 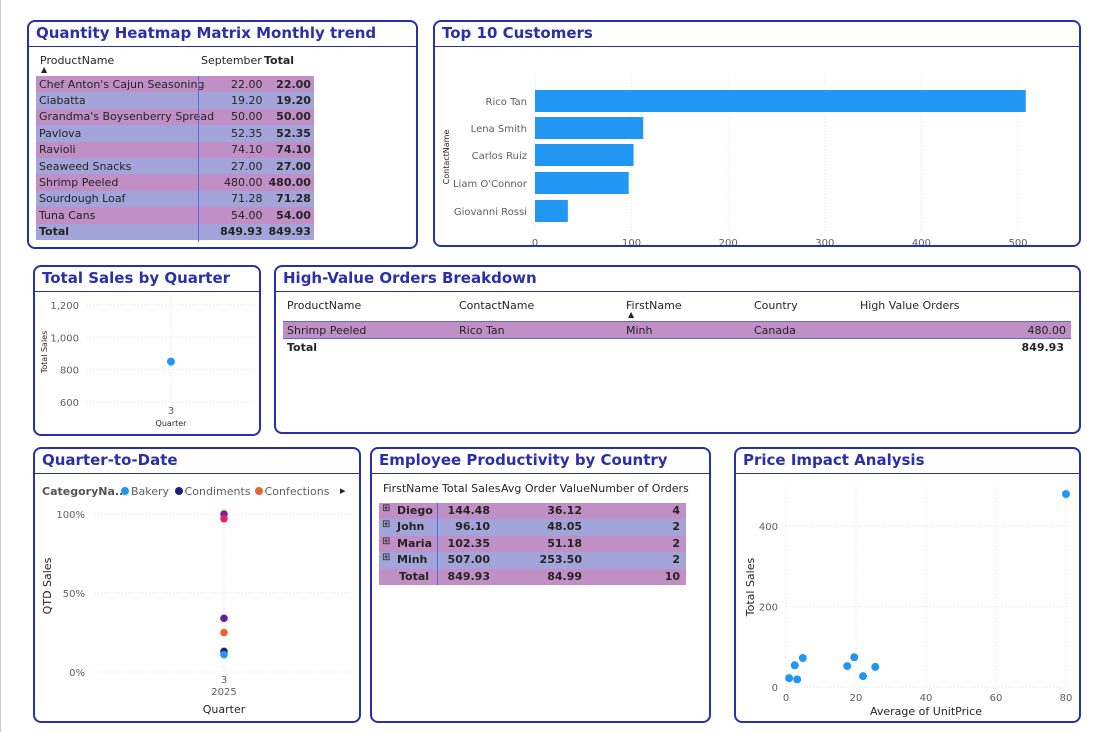 I want to click on cell-month: 54.00, so click(x=247, y=215).